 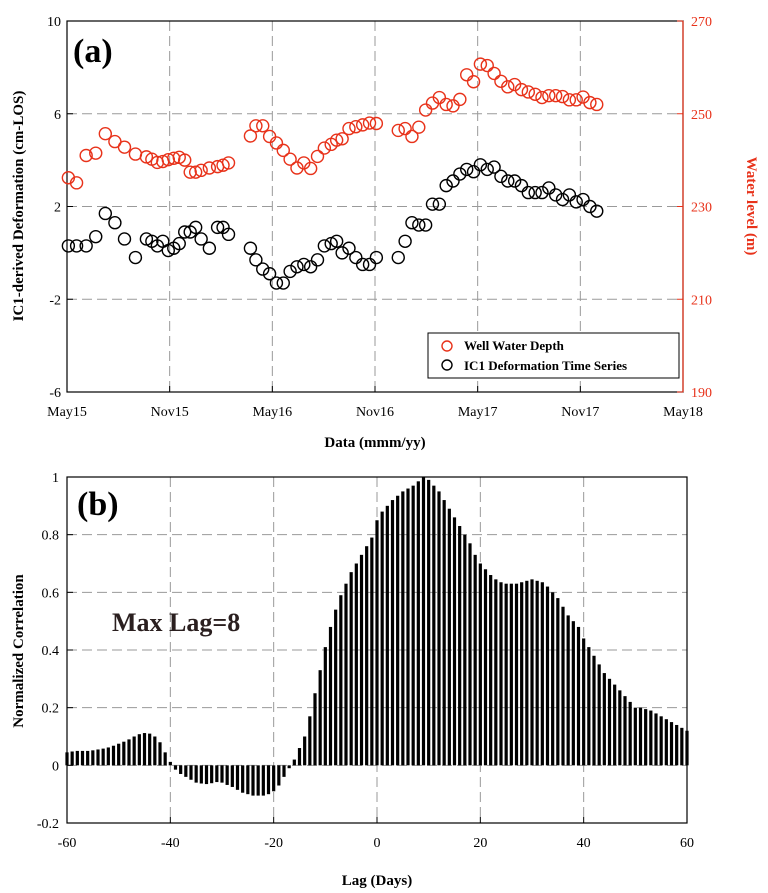 I want to click on y-right-tick-label: 190, so click(x=701, y=393).